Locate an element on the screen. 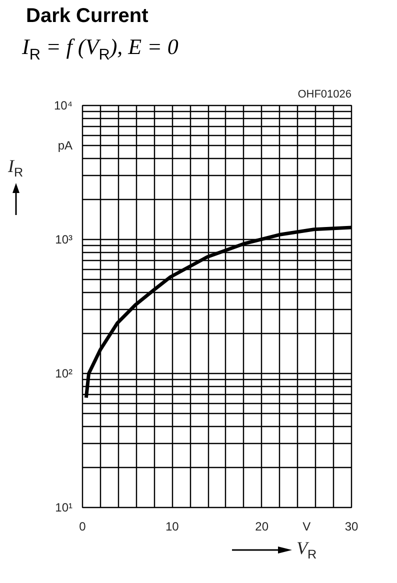 The height and width of the screenshot is (583, 397). text: pA is located at coordinates (65, 145).